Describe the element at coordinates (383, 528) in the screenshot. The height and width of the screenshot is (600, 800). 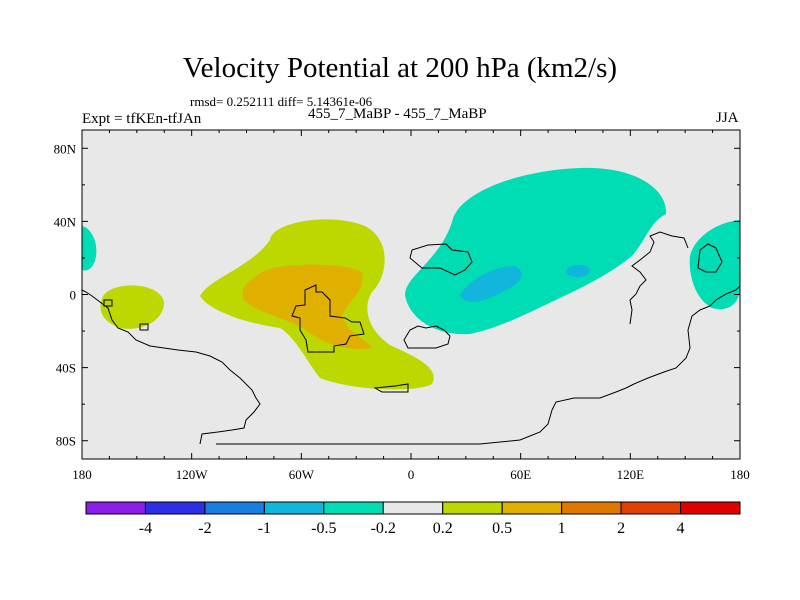
I see `colorbar-tick-label: -0.2` at that location.